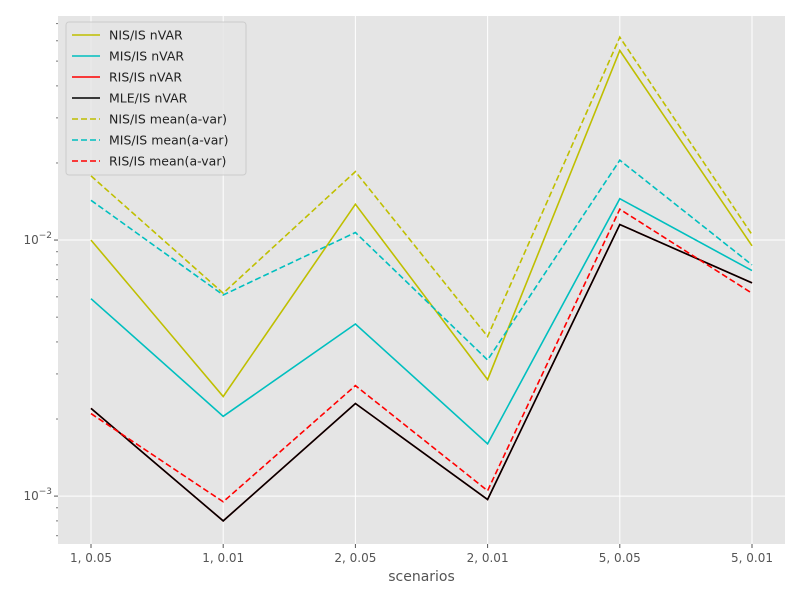 The image size is (800, 600). I want to click on y-axis-ticks: 10⁻³ 10⁻², so click(40, 280).